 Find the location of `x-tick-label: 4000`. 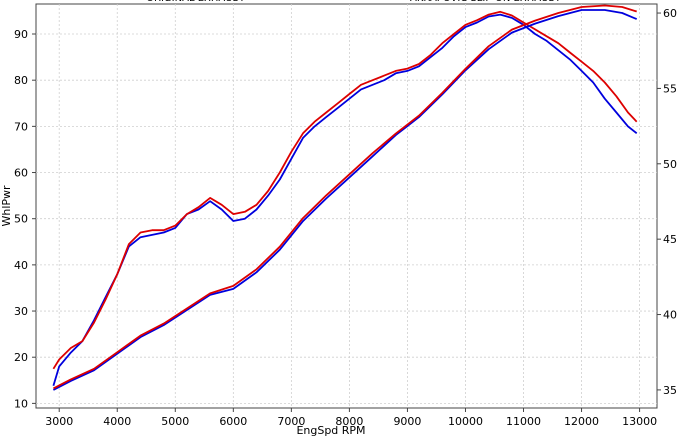

x-tick-label: 4000 is located at coordinates (117, 421).